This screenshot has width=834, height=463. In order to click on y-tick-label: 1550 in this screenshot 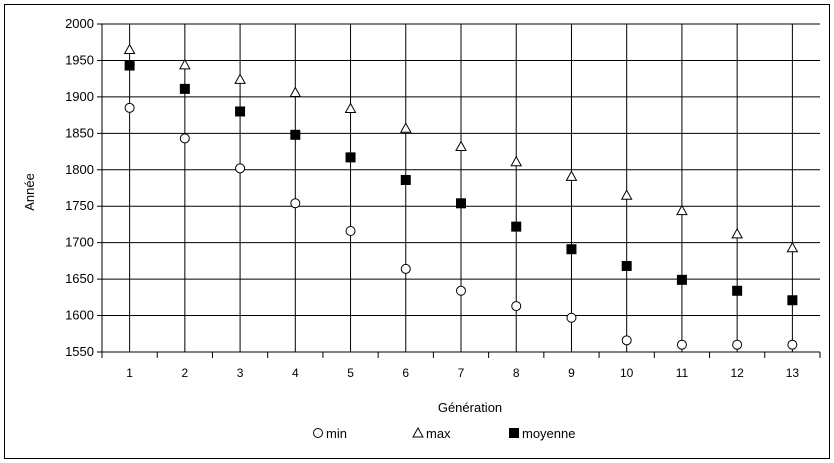, I will do `click(79, 351)`.